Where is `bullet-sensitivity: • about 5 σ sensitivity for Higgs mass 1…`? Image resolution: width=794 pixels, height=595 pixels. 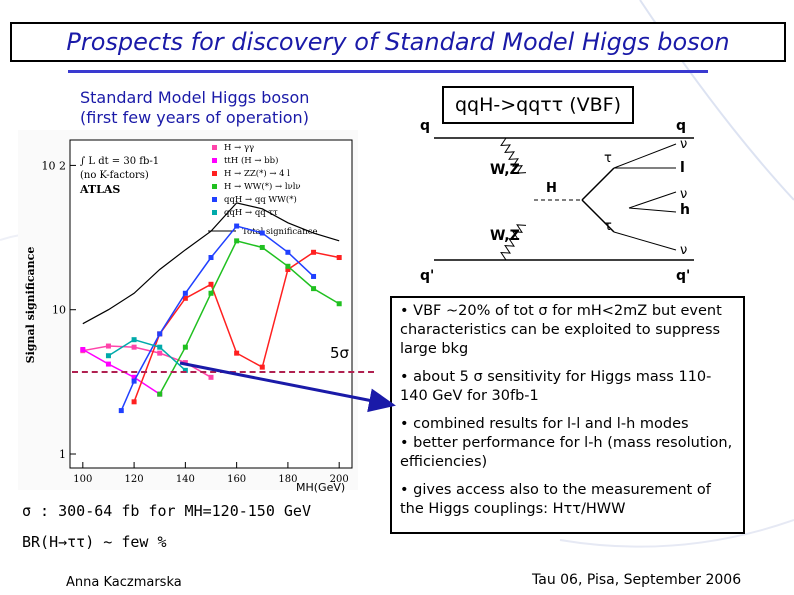
bullet-sensitivity: • about 5 σ sensitivity for Higgs mass 1… is located at coordinates (556, 386).